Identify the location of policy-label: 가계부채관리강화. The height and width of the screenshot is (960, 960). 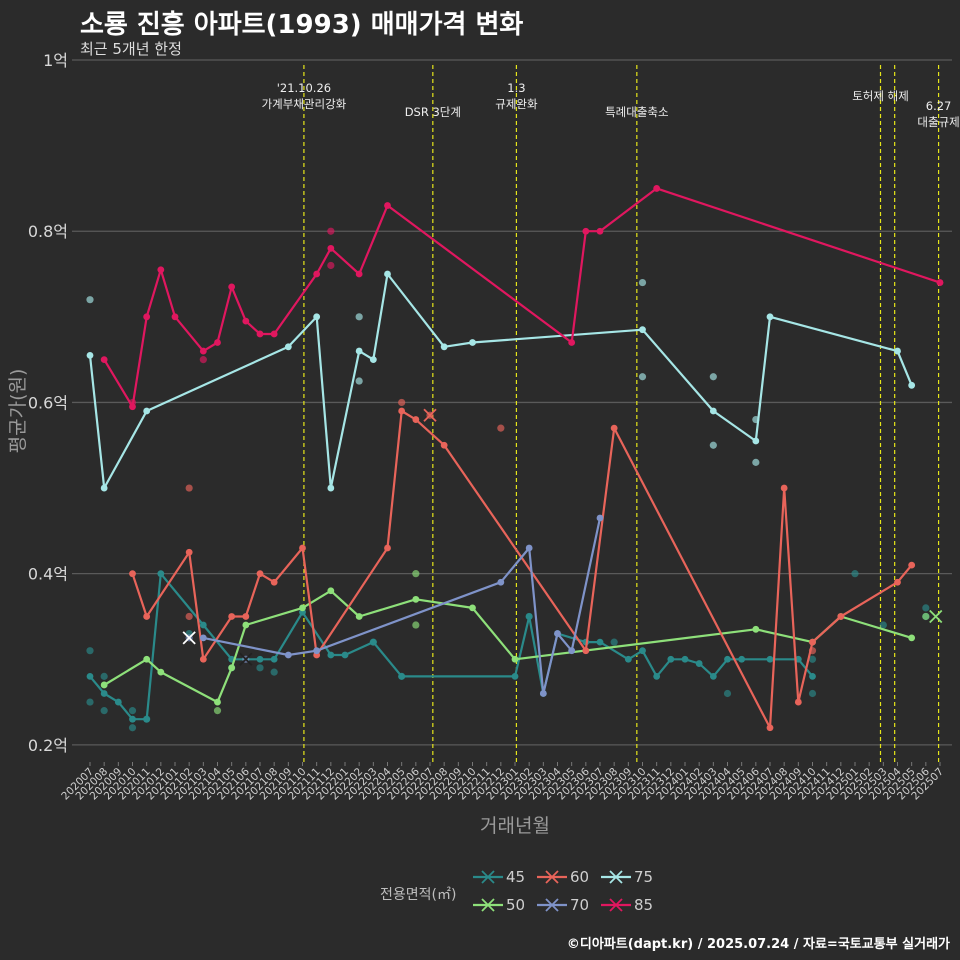
(304, 104).